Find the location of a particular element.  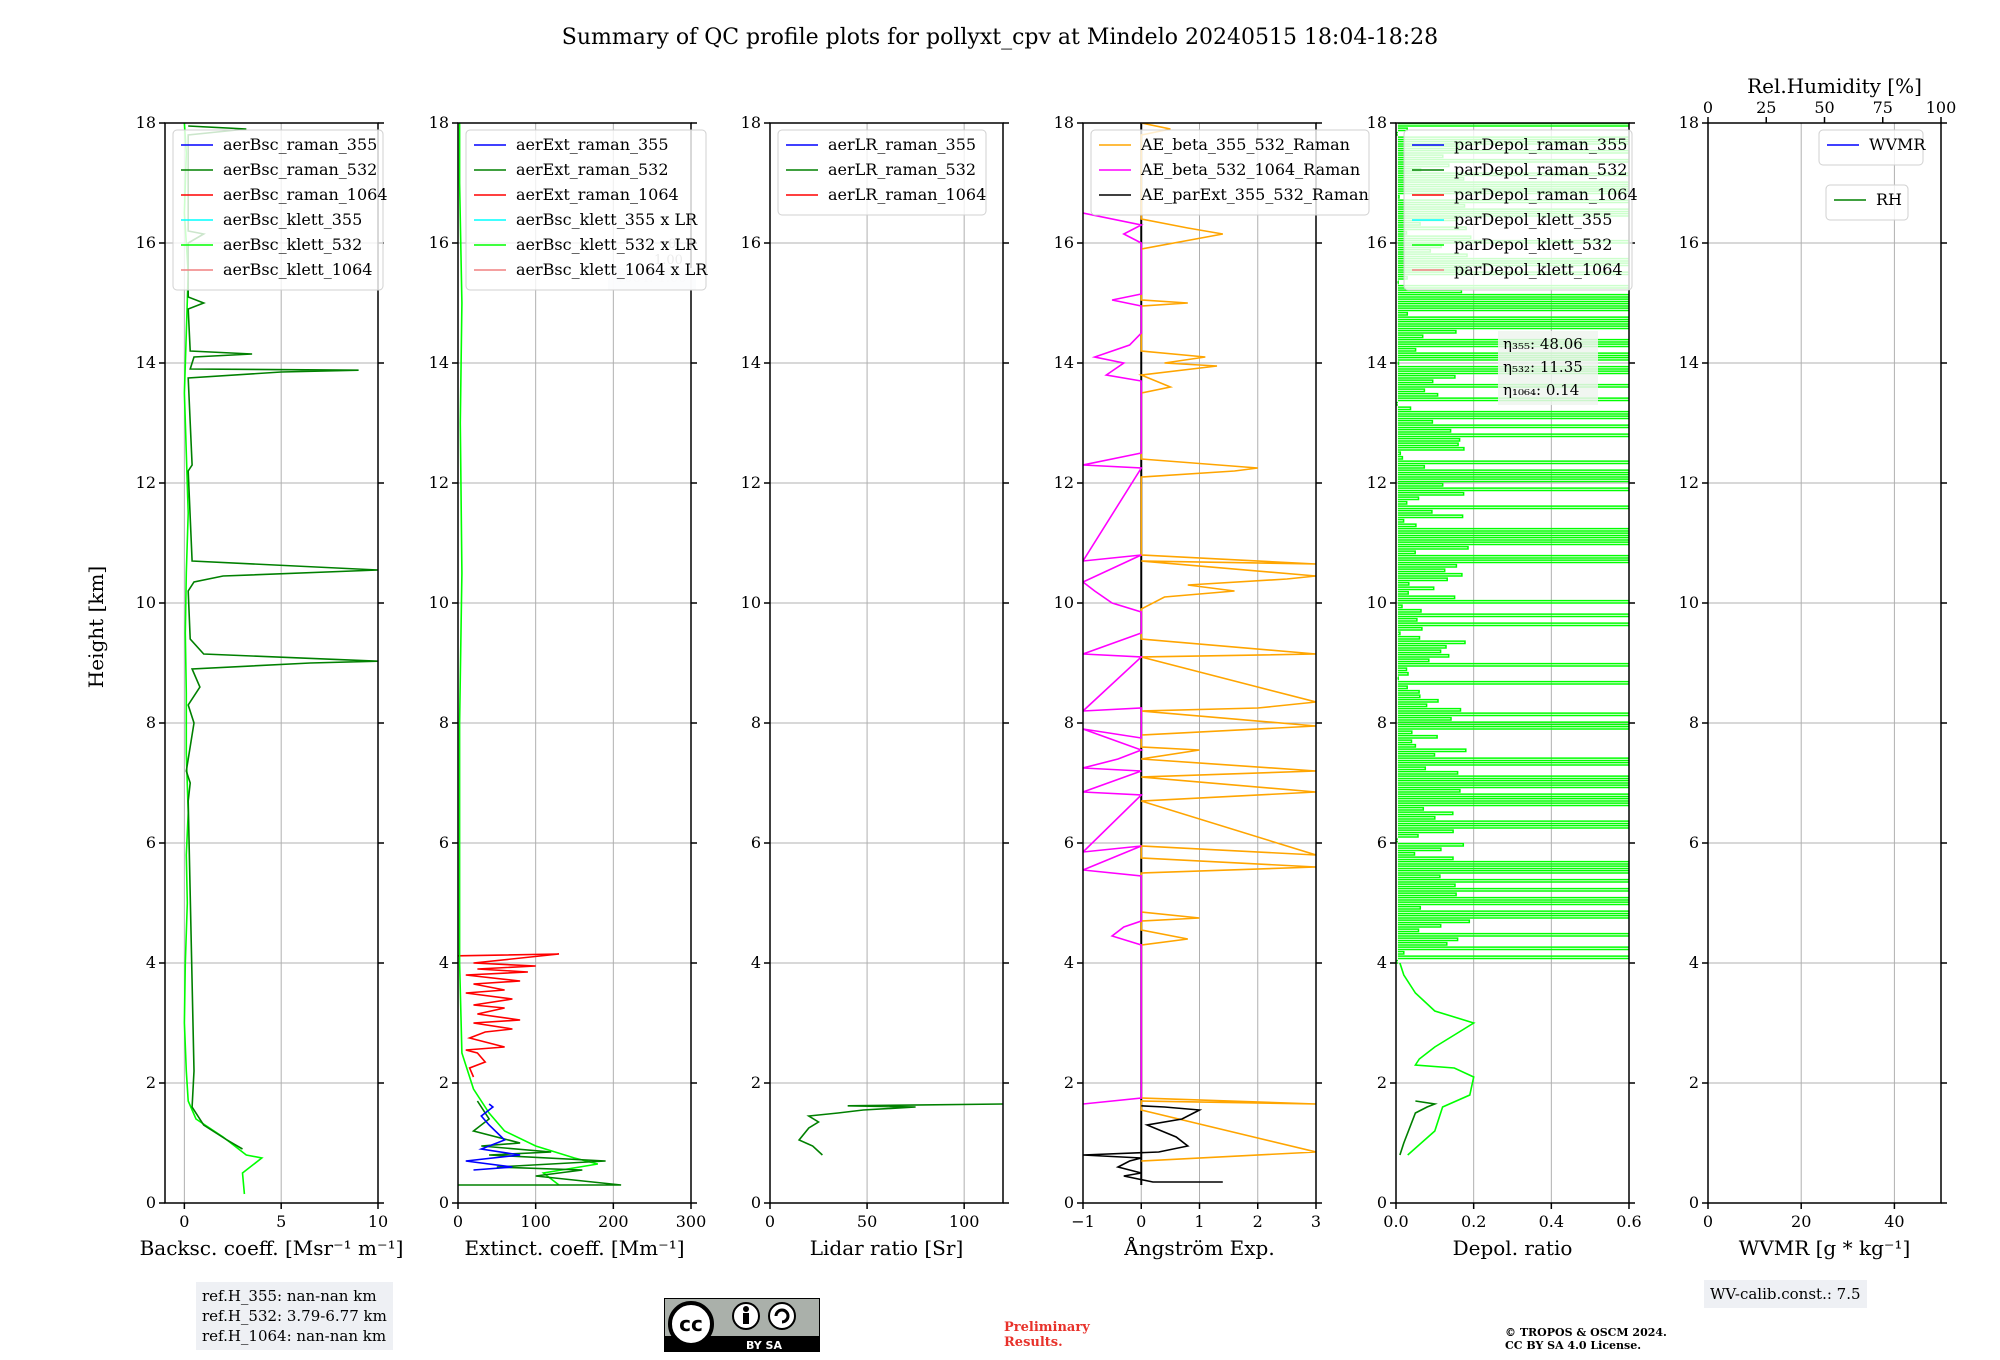

ref-h-355: ref.H_355: nan-nan km is located at coordinates (289, 1296).